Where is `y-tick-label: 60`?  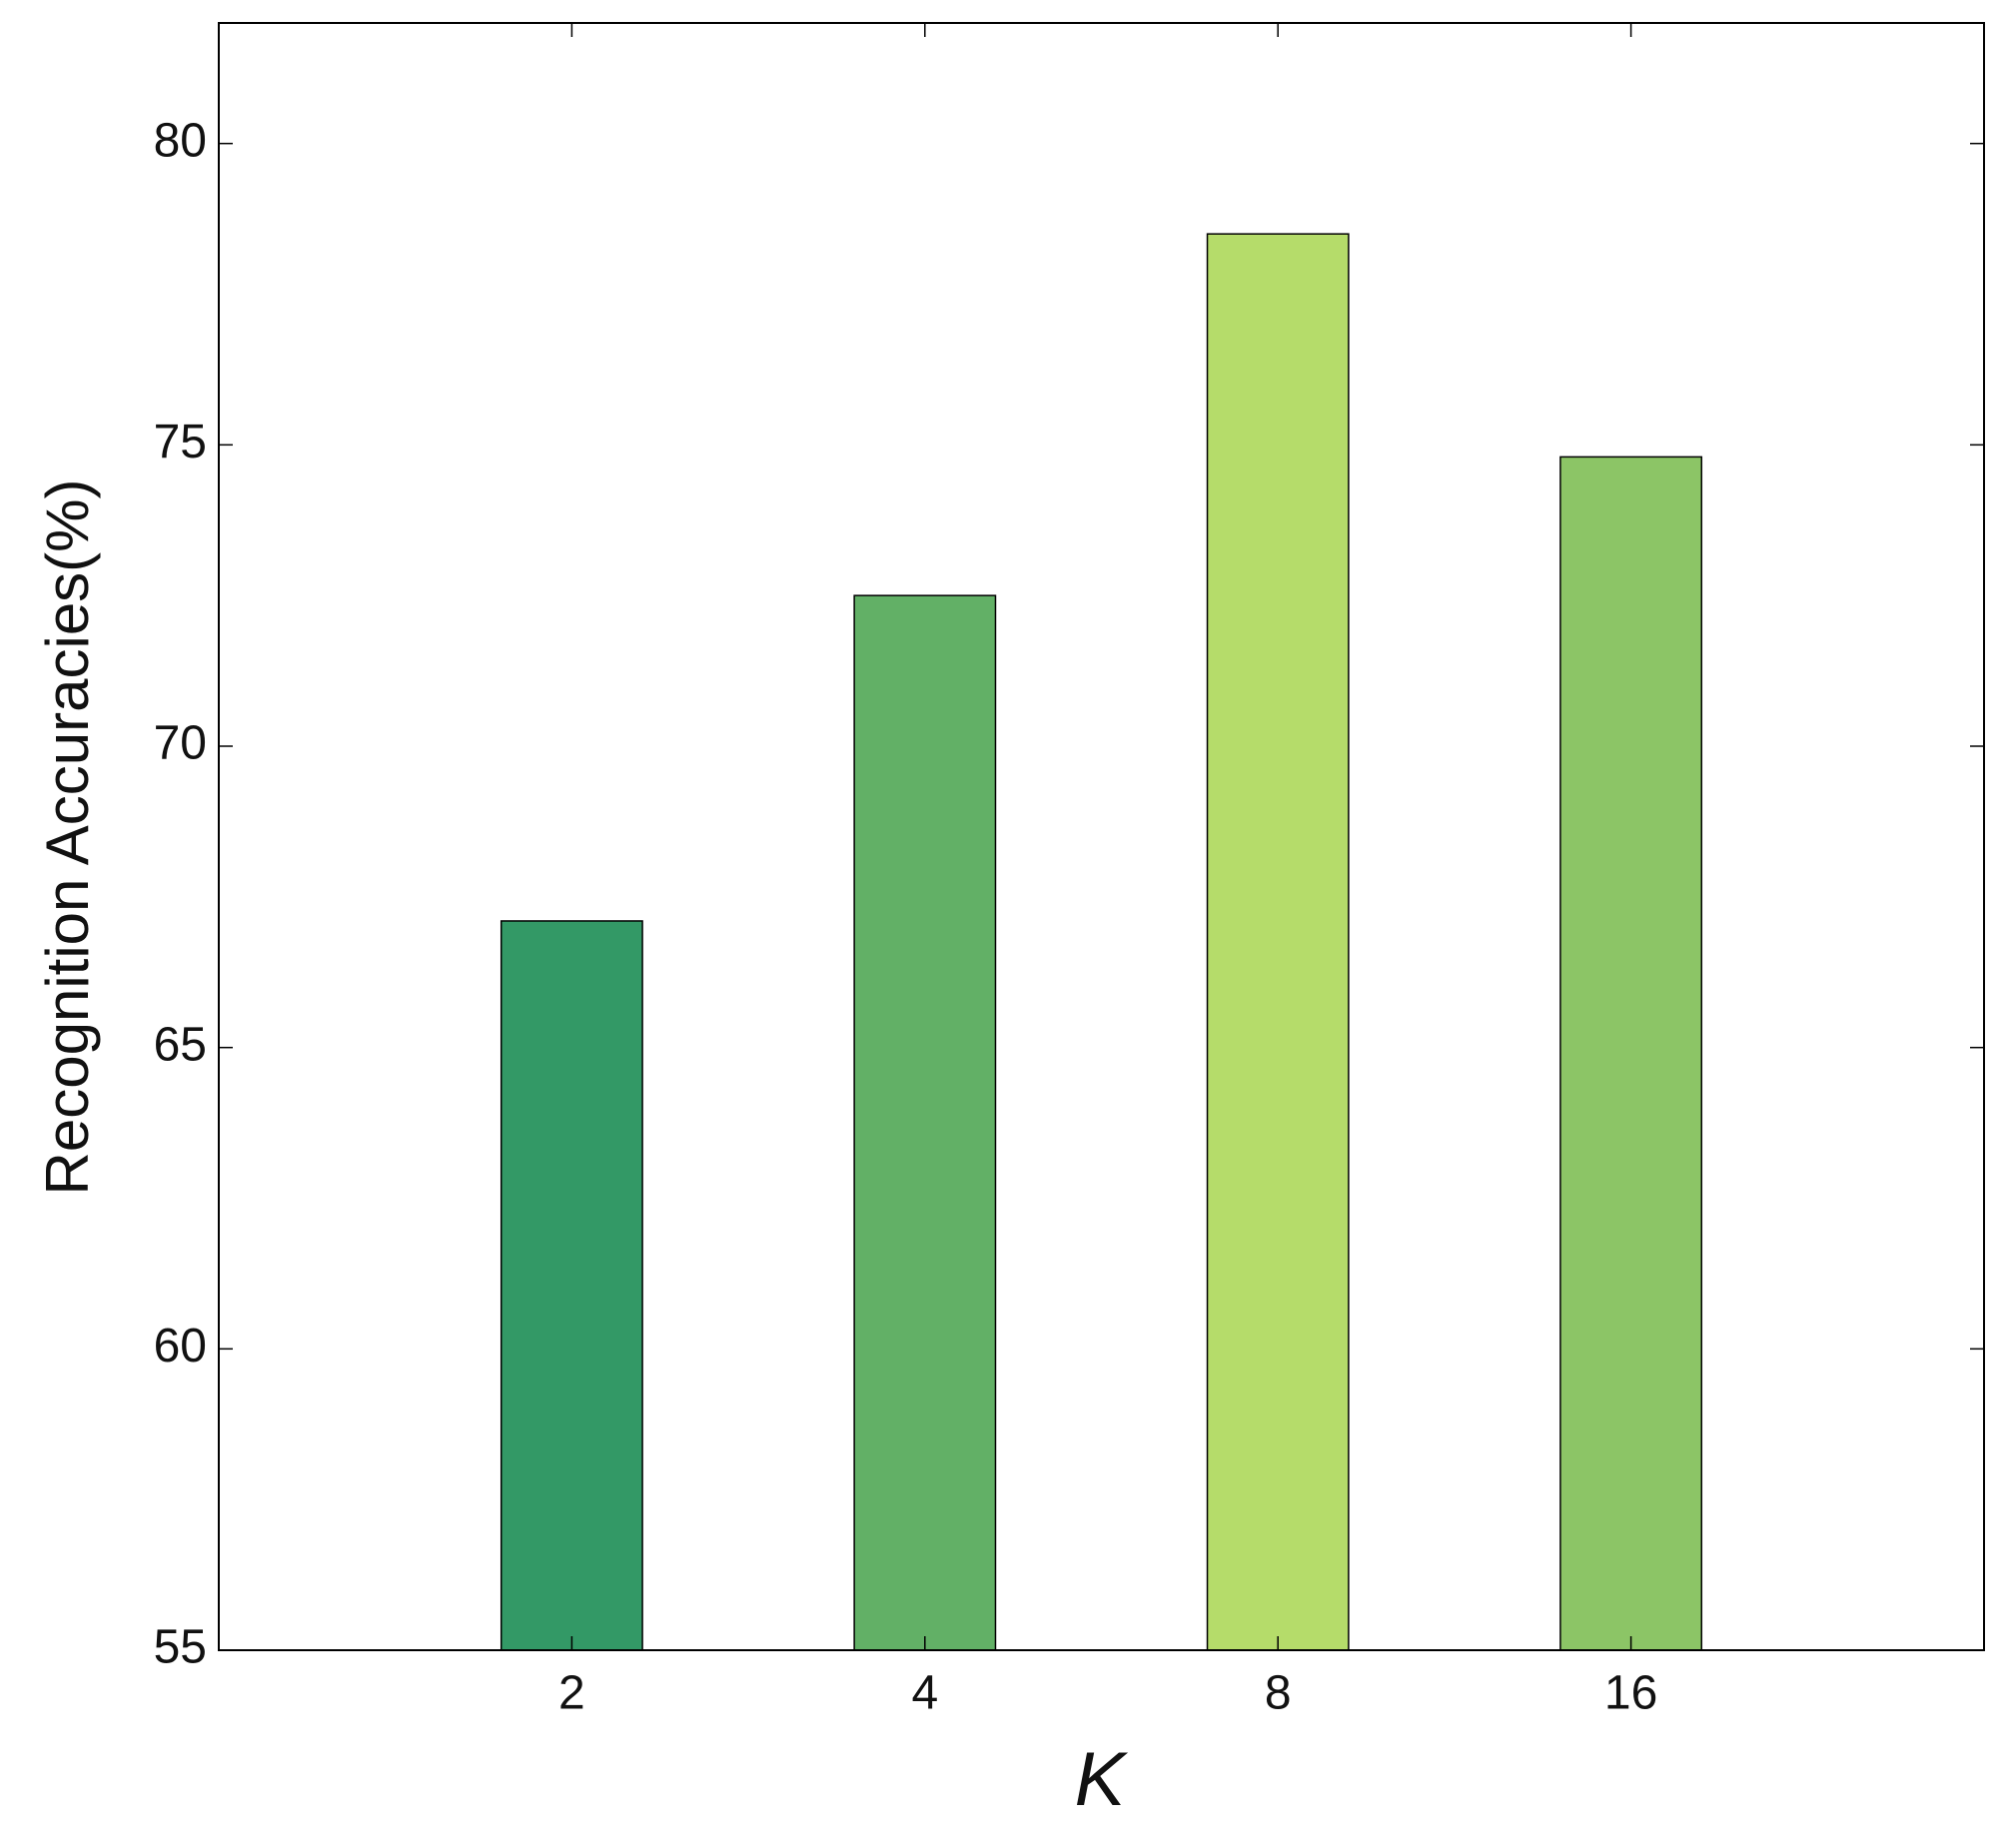 y-tick-label: 60 is located at coordinates (181, 1346).